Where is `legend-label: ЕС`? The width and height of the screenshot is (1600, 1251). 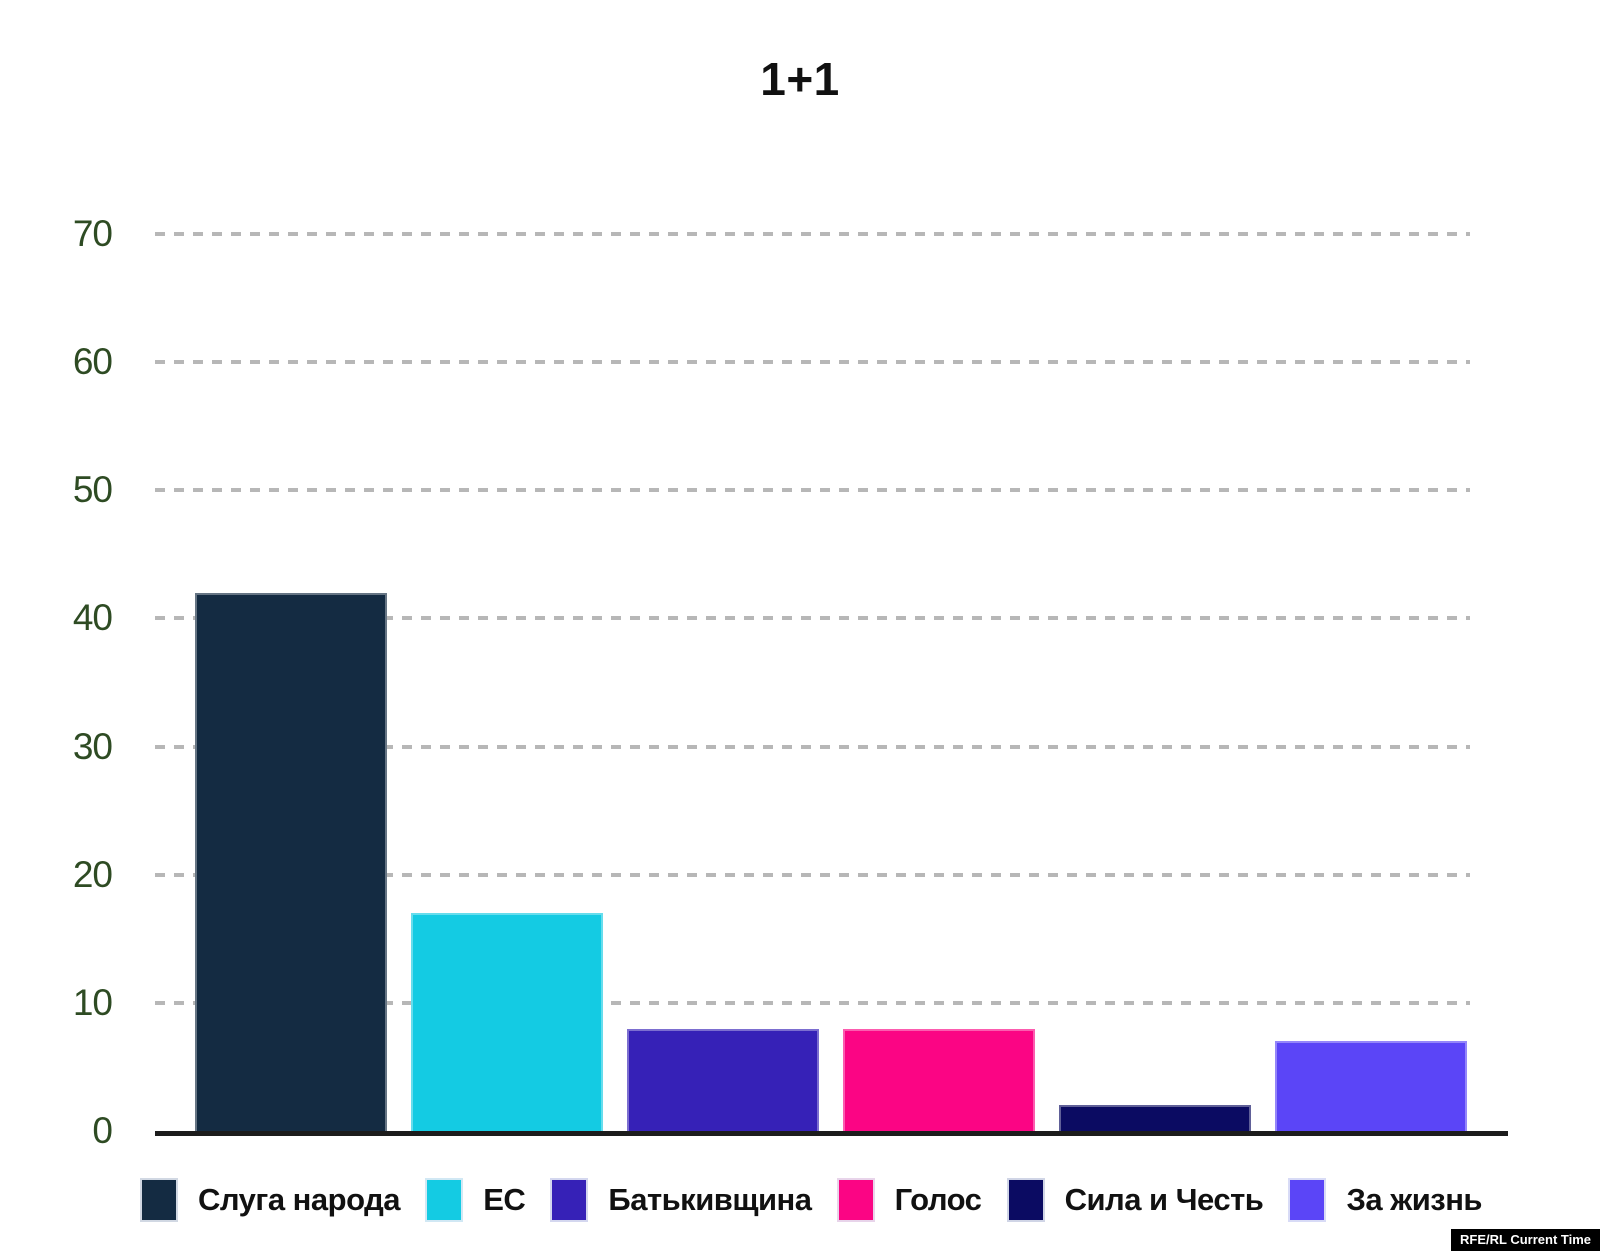 legend-label: ЕС is located at coordinates (504, 1199).